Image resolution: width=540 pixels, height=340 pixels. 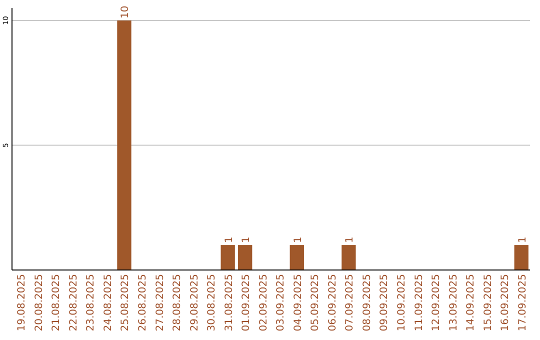 What do you see at coordinates (108, 303) in the screenshot?
I see `x-tick-label: 24.08.2025` at bounding box center [108, 303].